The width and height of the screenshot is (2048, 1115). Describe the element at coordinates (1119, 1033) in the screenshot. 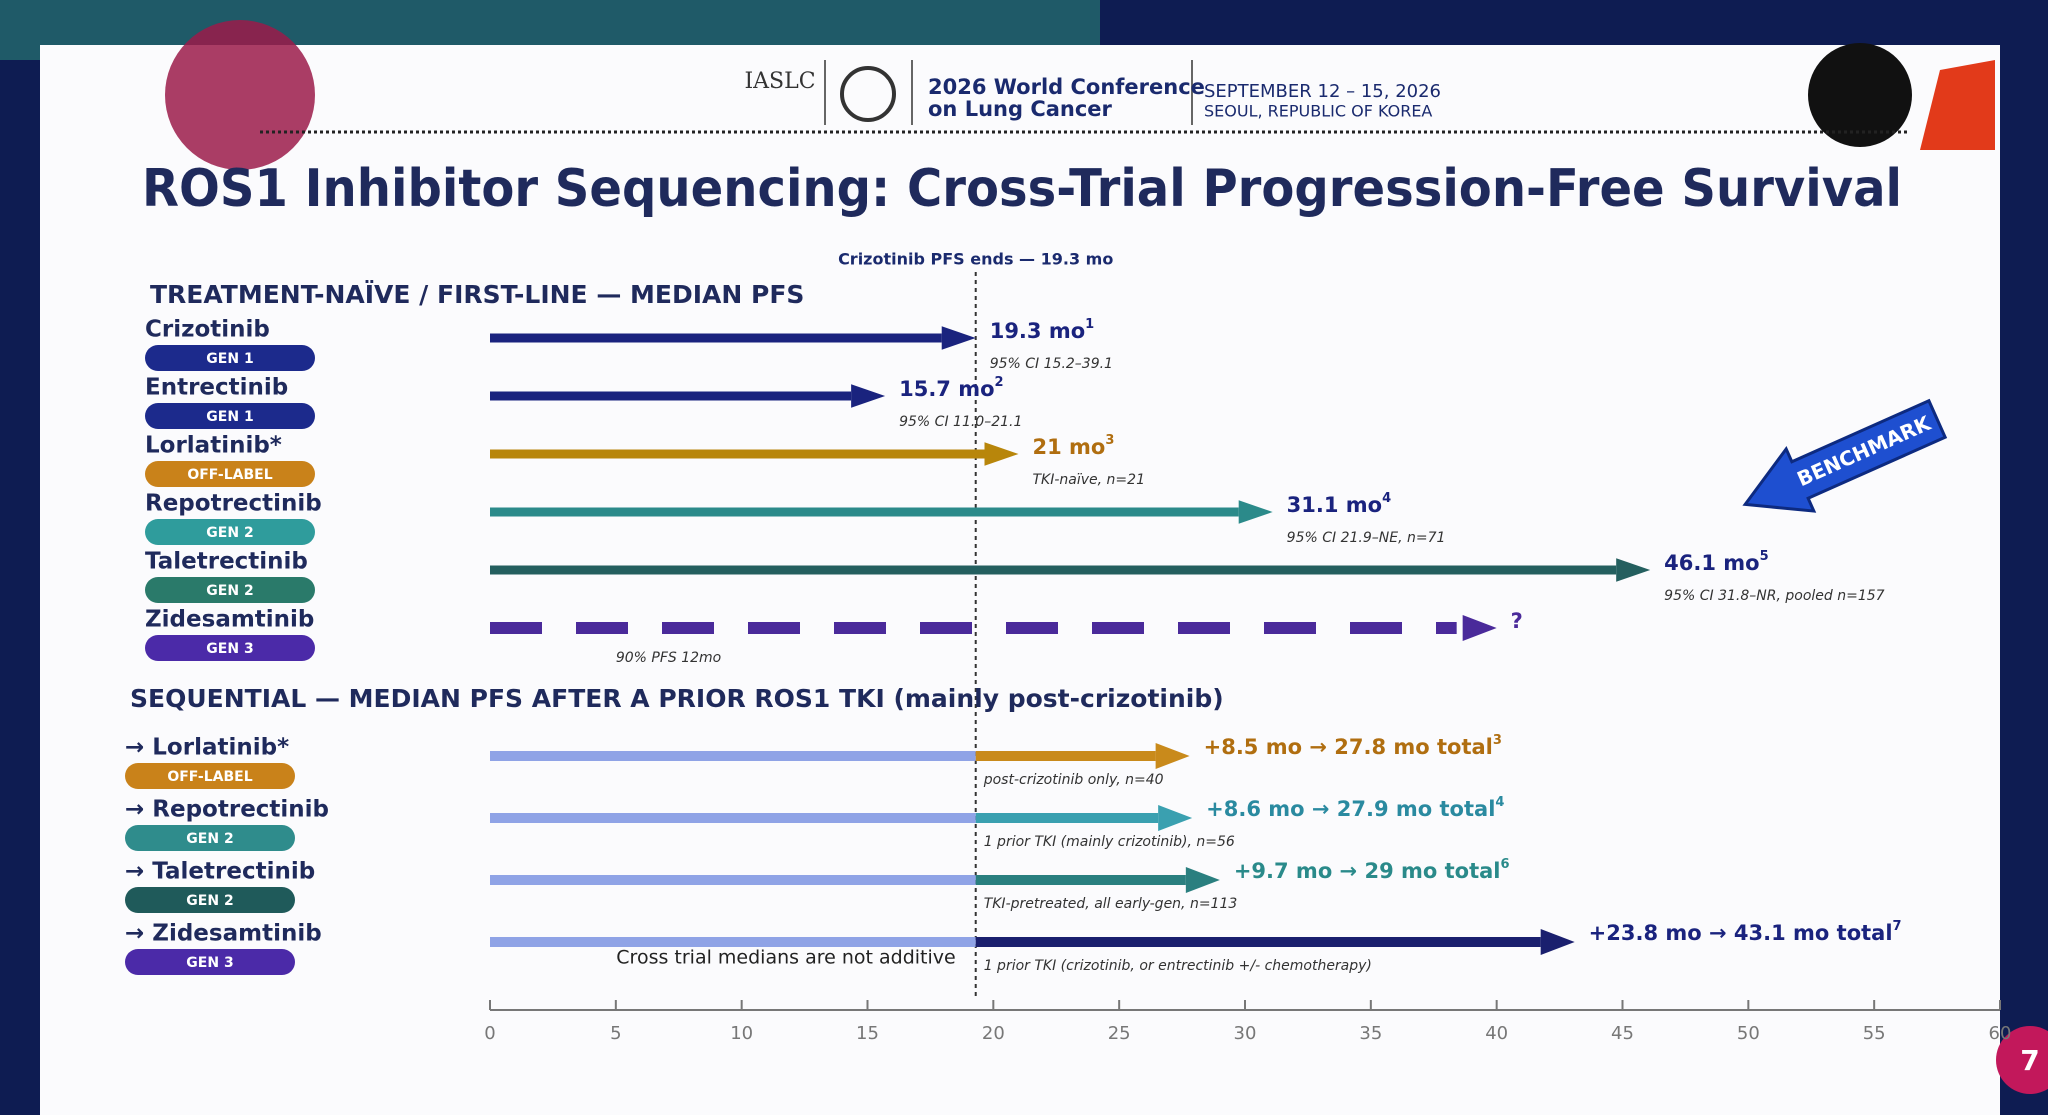

I see `x-tick-label: 25` at that location.